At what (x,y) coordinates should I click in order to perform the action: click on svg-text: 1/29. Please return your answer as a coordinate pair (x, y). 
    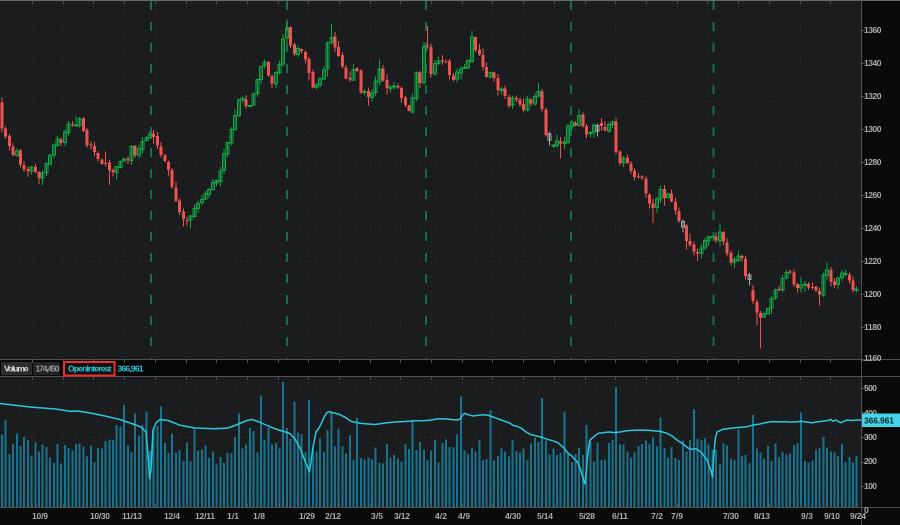
    Looking at the image, I should click on (307, 516).